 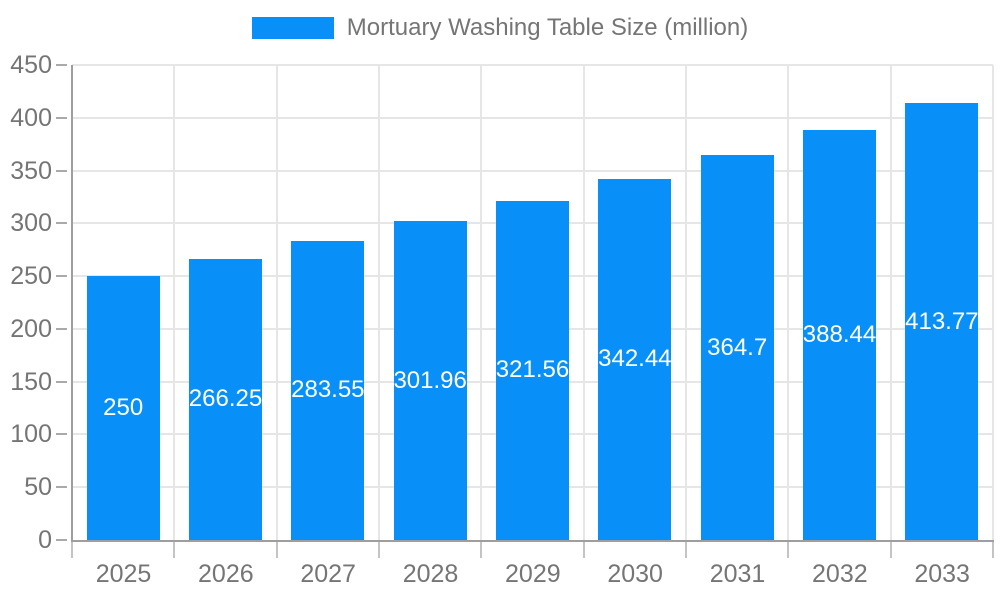 I want to click on bar-value-label: 321.56, so click(x=532, y=370).